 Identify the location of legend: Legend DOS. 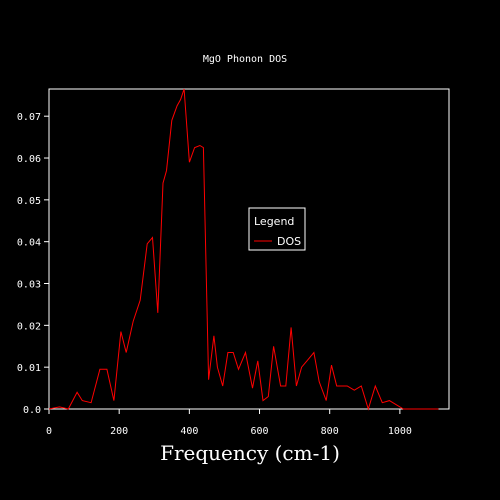
(277, 229).